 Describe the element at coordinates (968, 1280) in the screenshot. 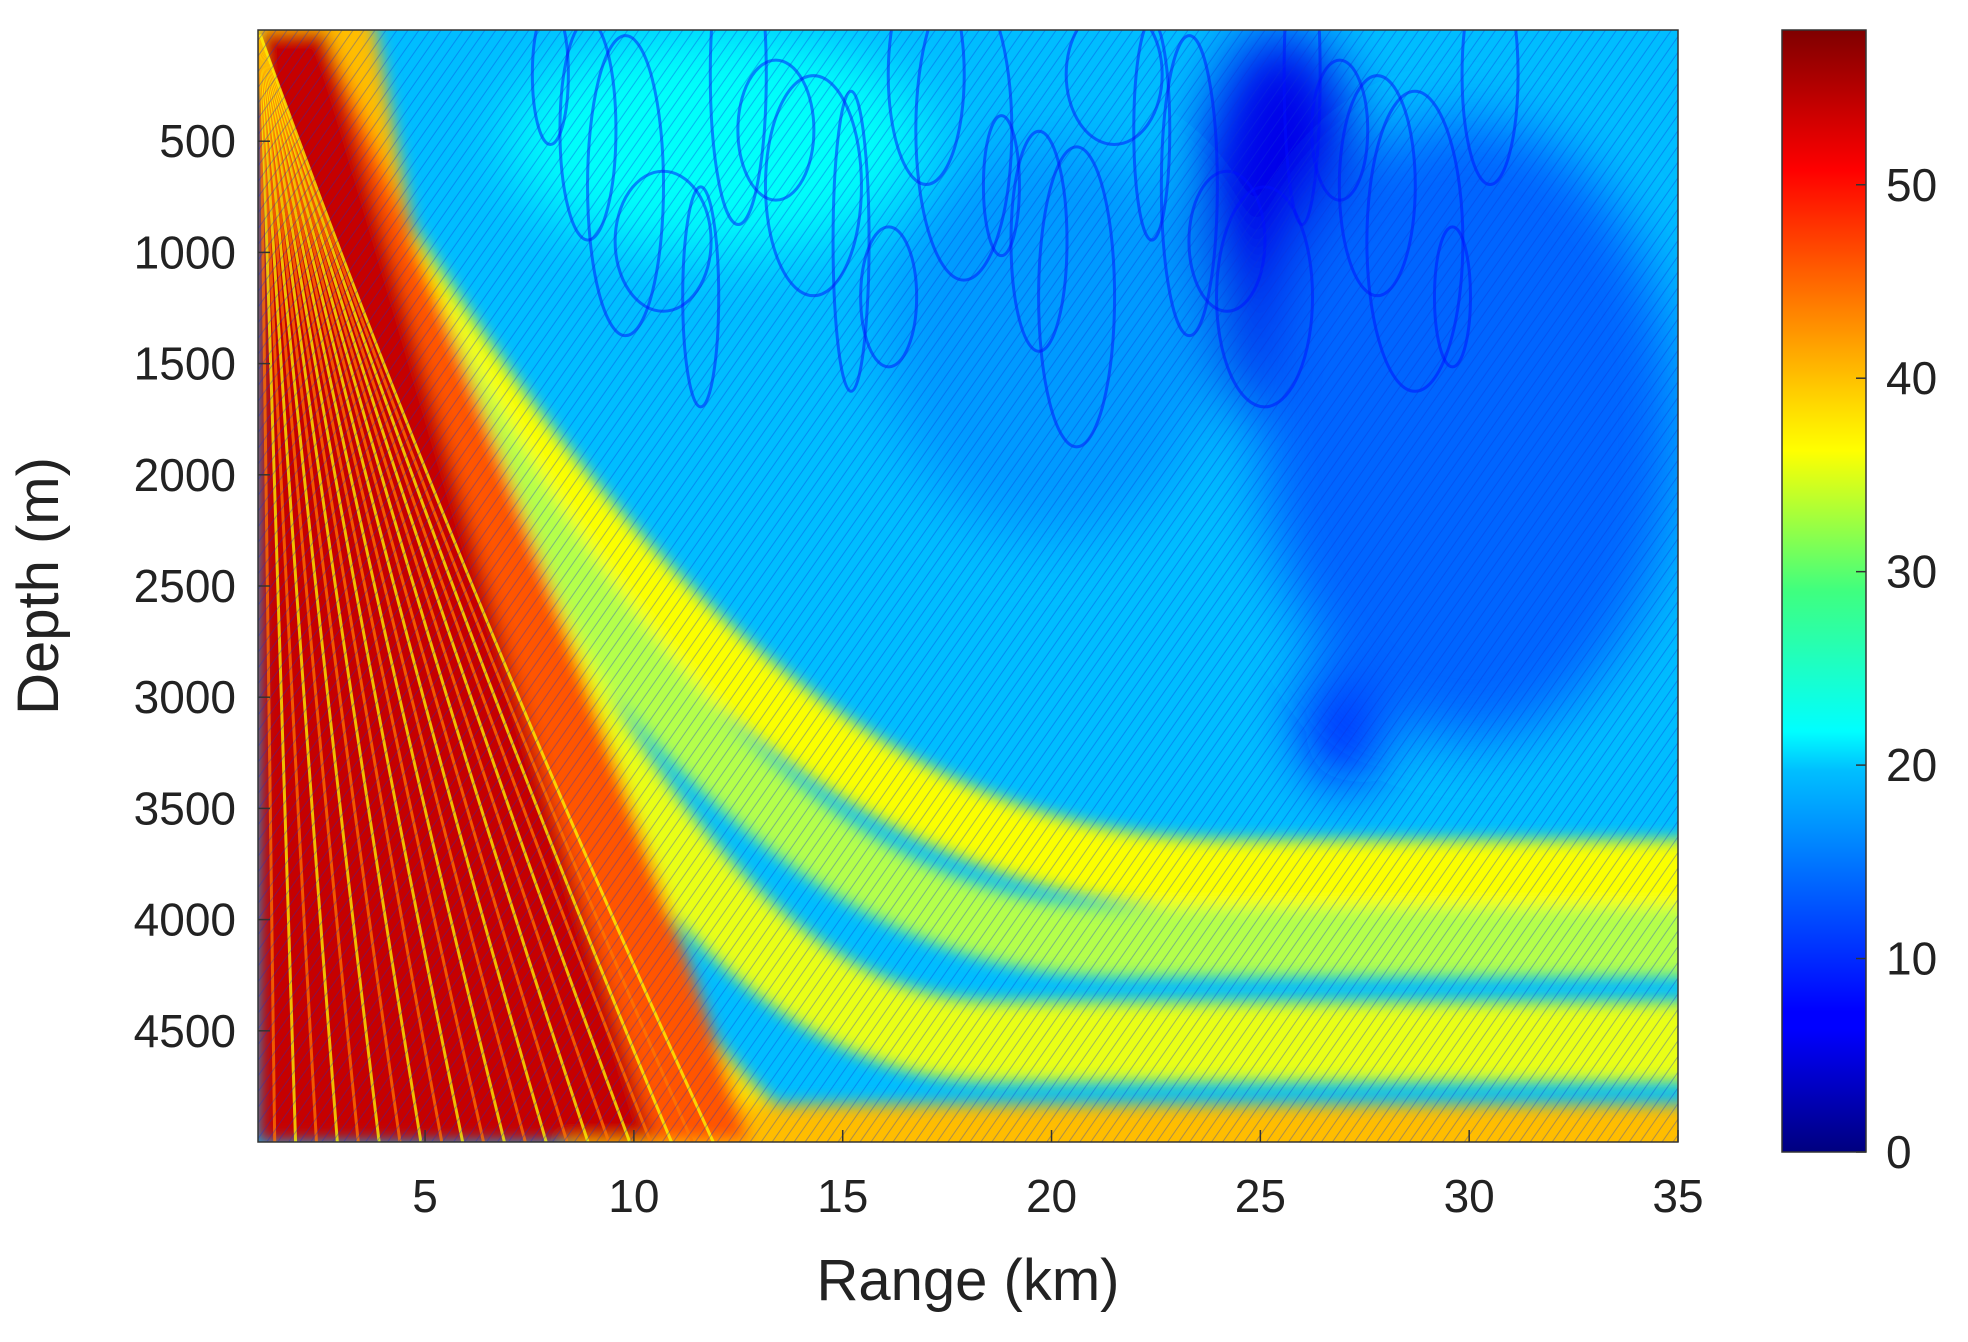

I see `x-axis-label: Range (km)` at that location.